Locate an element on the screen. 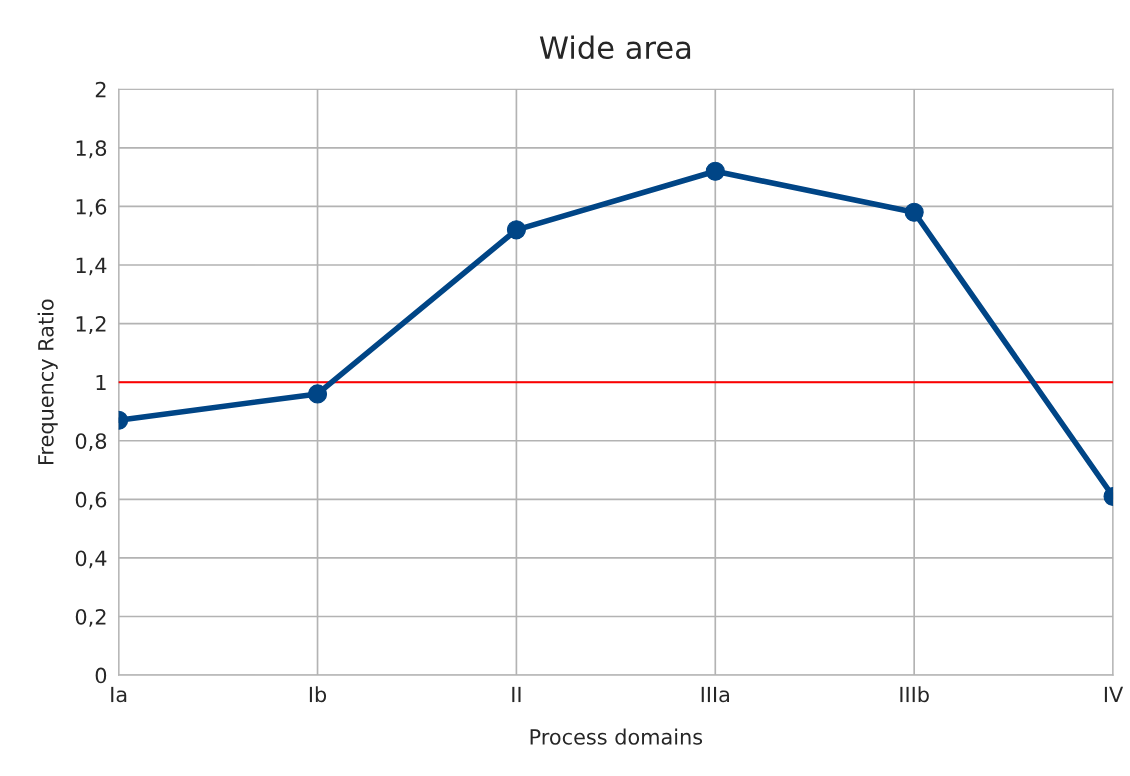 The width and height of the screenshot is (1130, 776). y-tick-label: 1,2 is located at coordinates (91, 325).